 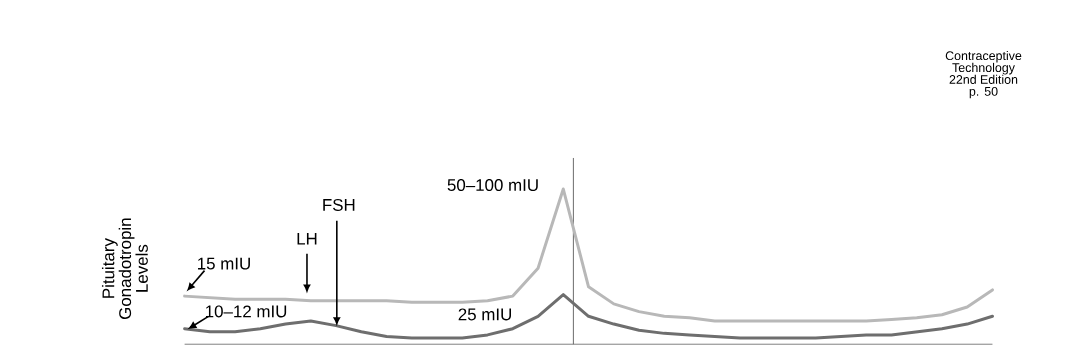 What do you see at coordinates (124, 268) in the screenshot?
I see `y-axis-title: Pituitary Gonadotropin Levels` at bounding box center [124, 268].